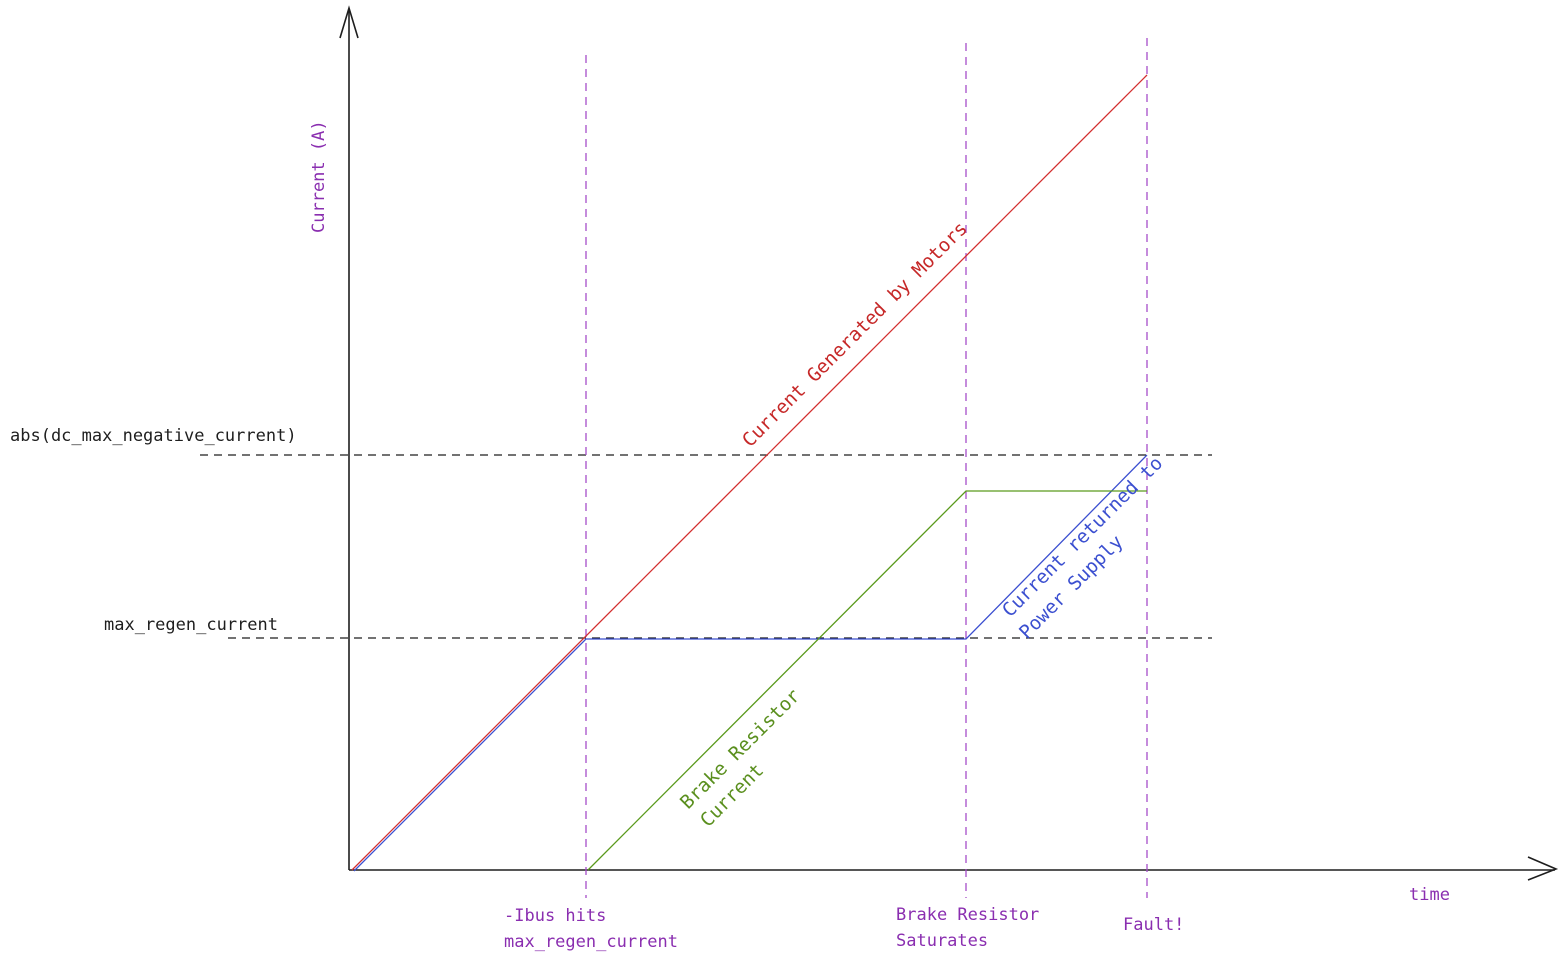 This screenshot has height=964, width=1568. Describe the element at coordinates (555, 916) in the screenshot. I see `ibus-hits-label-line1: -Ibus hits` at that location.